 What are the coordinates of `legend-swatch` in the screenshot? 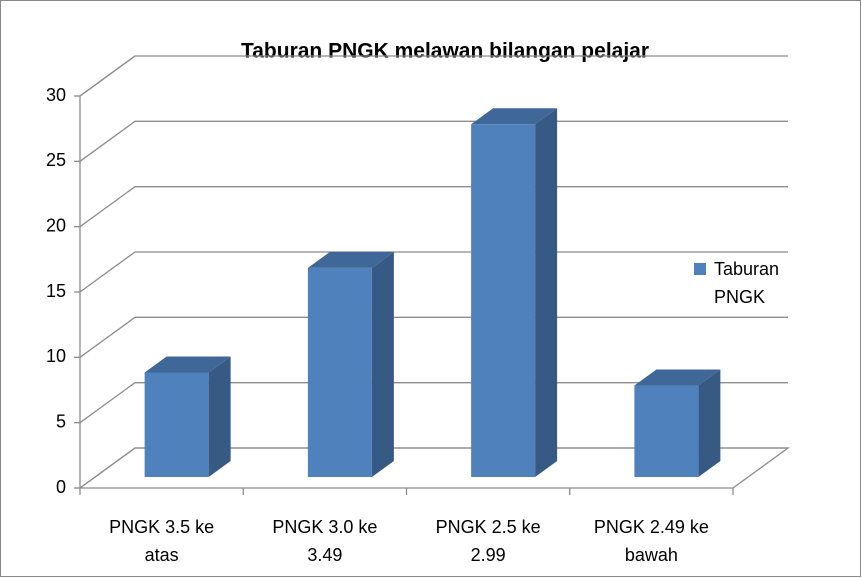 It's located at (700, 269).